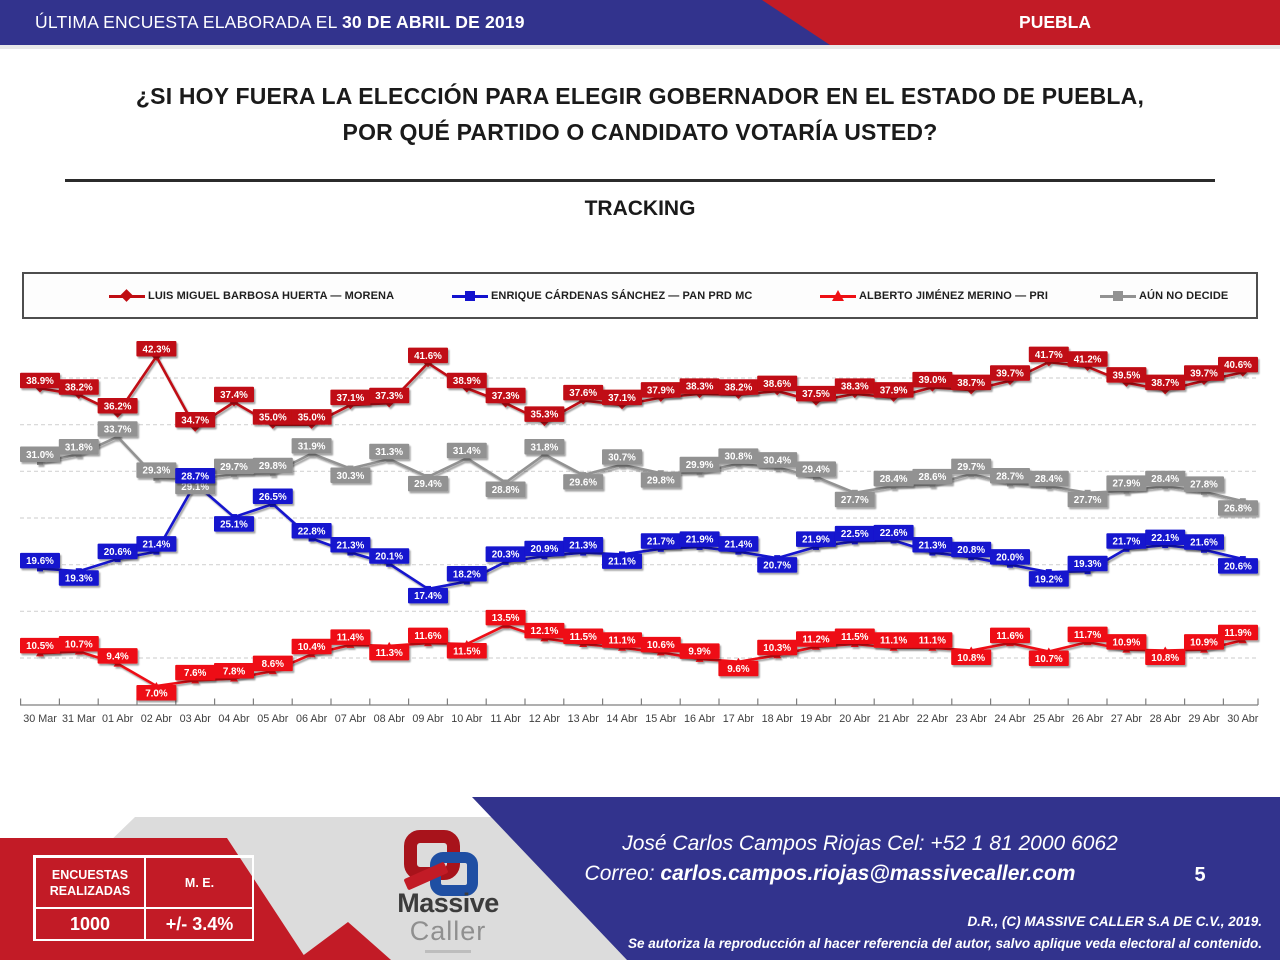  Describe the element at coordinates (894, 719) in the screenshot. I see `x-tick-label: 21 Abr` at that location.